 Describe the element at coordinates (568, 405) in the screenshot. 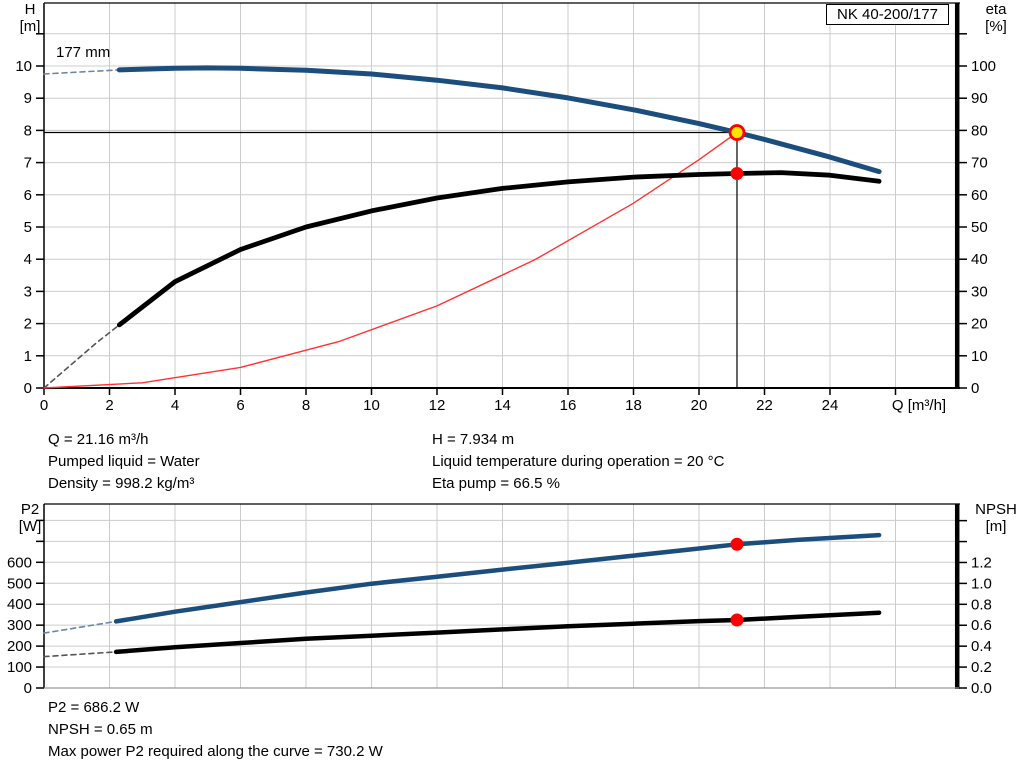

I see `x-axis-tick-label: 16` at that location.